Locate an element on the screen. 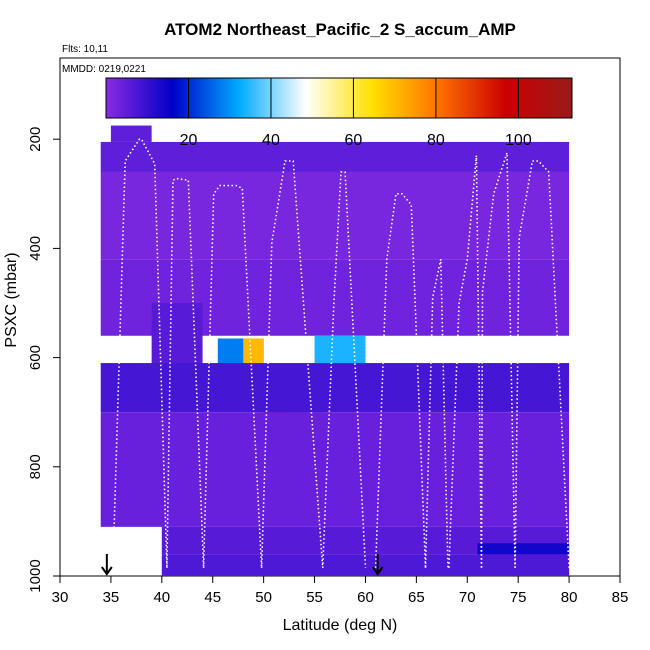  y-tick-label: 400 is located at coordinates (35, 248).